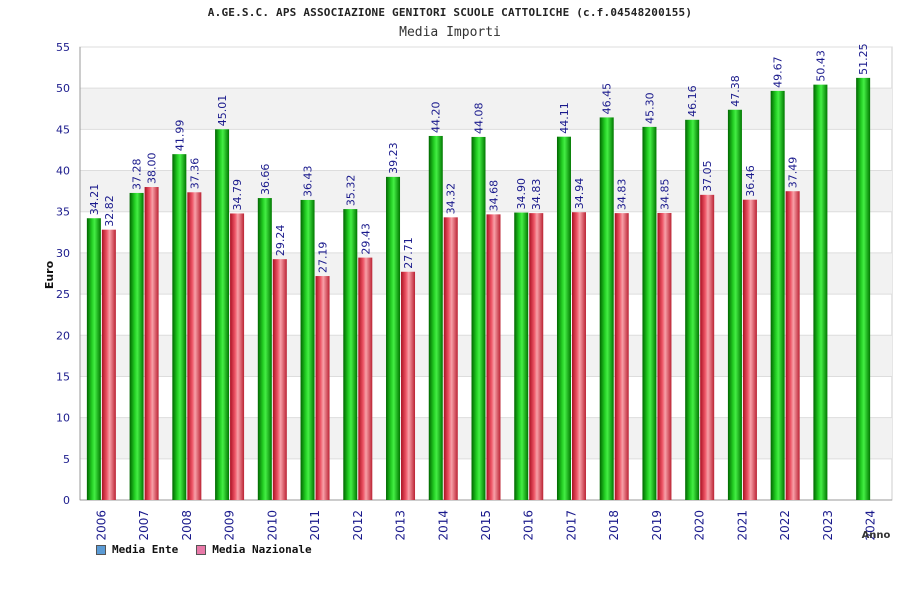 The image size is (900, 600). Describe the element at coordinates (237, 195) in the screenshot. I see `data-label-media-nazionale-2009: 34.79` at that location.